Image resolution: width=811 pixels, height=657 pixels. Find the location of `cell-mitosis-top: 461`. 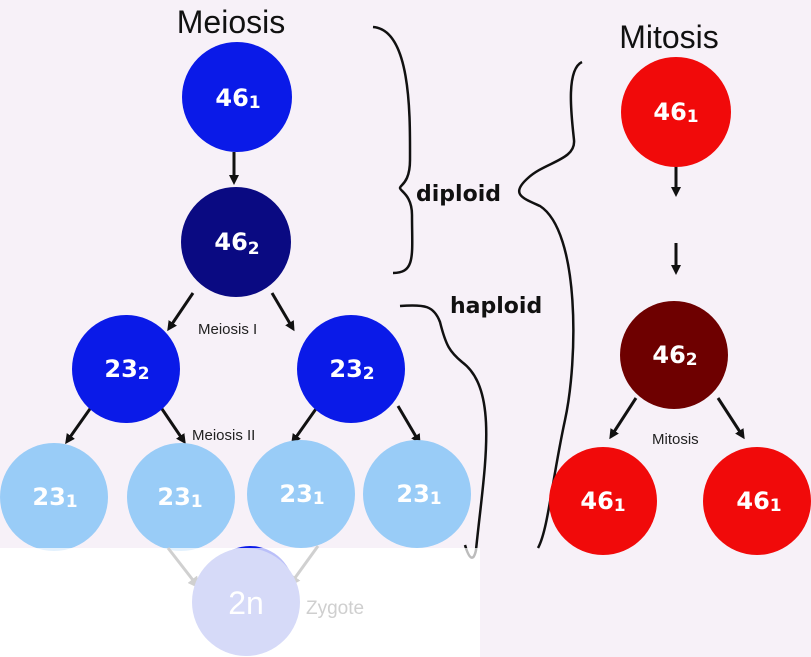

cell-mitosis-top: 461 is located at coordinates (676, 112).